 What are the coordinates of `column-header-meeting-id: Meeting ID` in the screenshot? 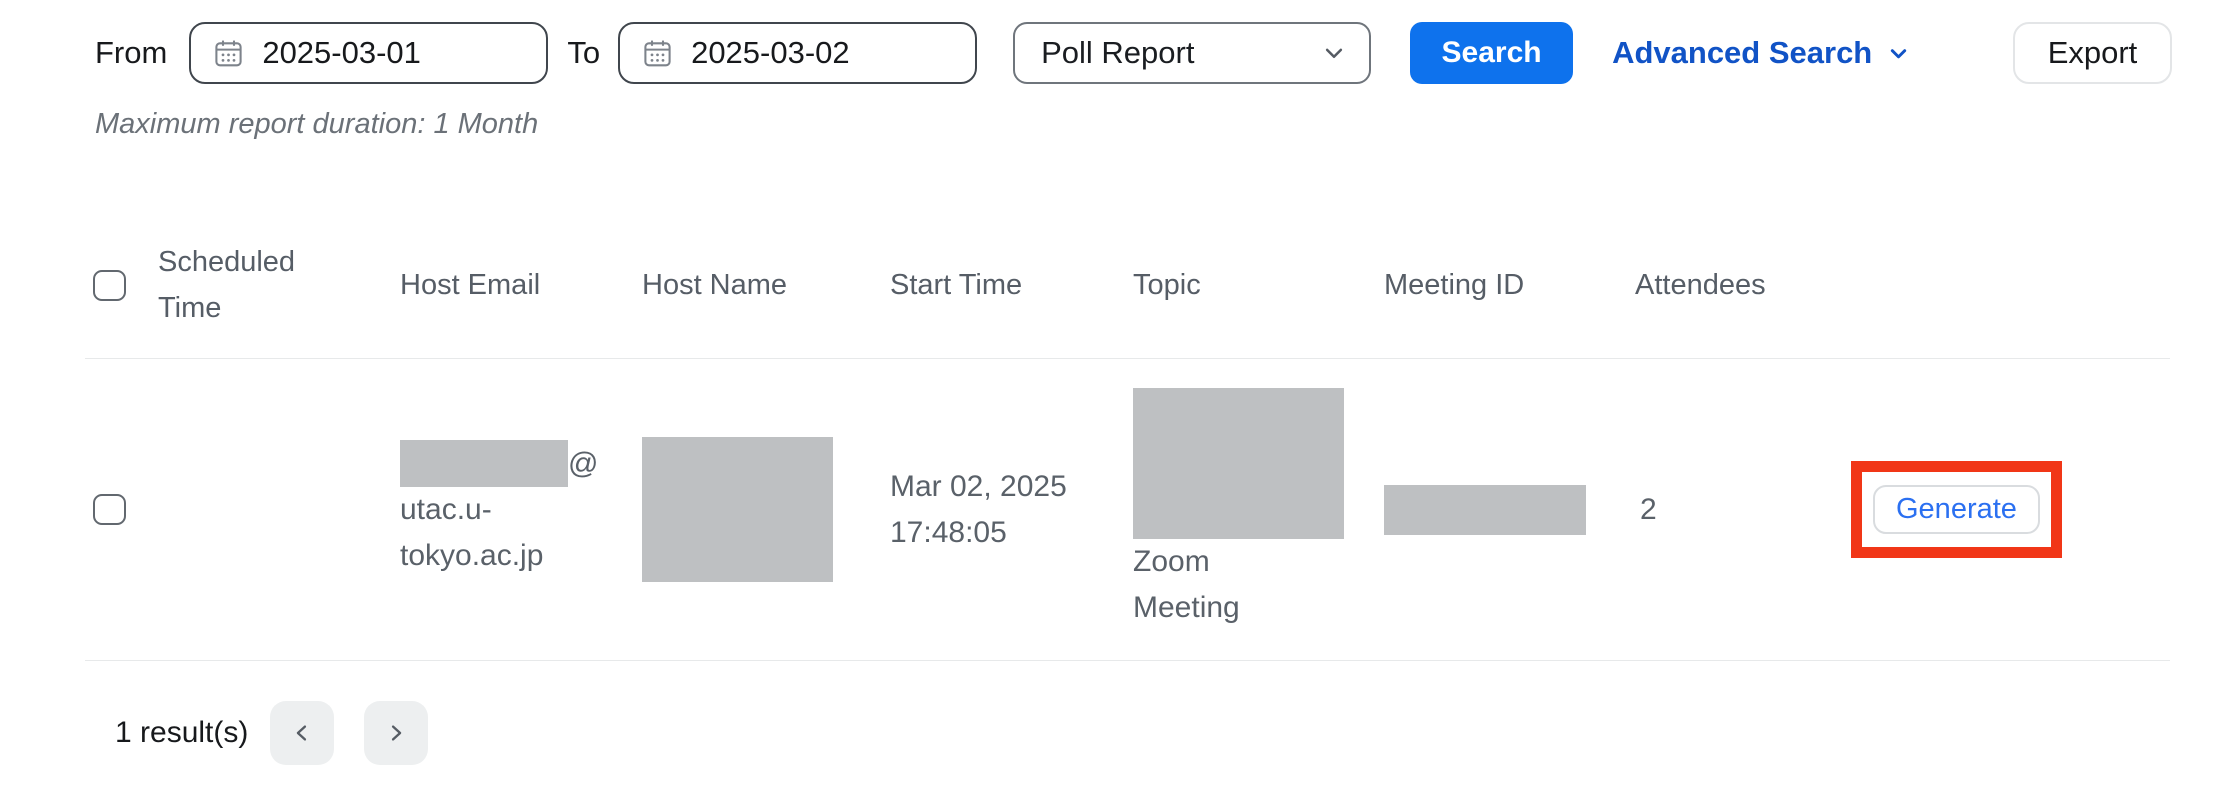 It's located at (1454, 284).